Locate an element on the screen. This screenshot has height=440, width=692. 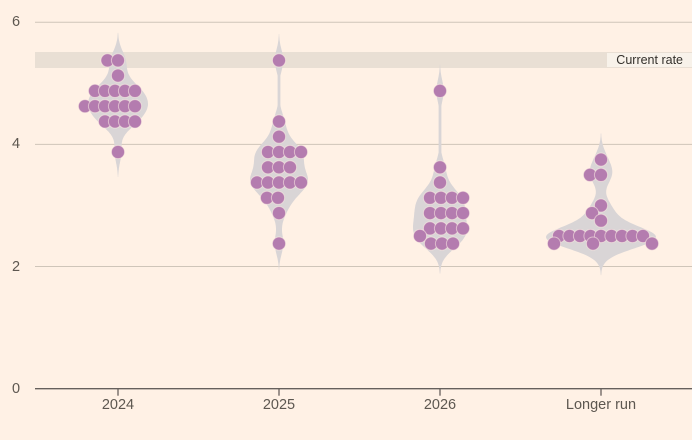
x-axis-label-2025: 2025 is located at coordinates (279, 405).